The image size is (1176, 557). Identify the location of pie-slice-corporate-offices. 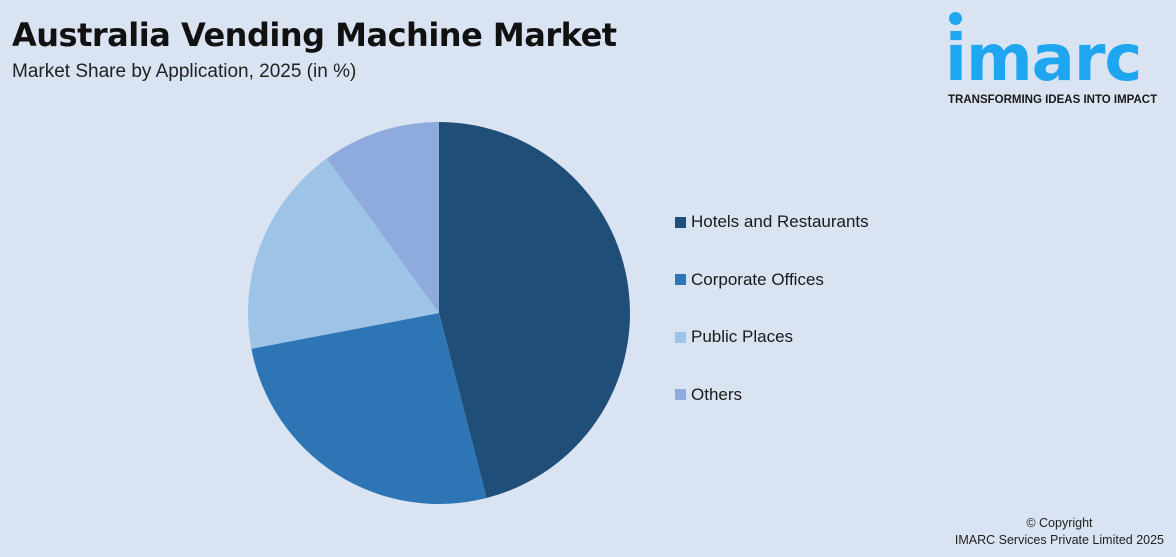
(369, 409).